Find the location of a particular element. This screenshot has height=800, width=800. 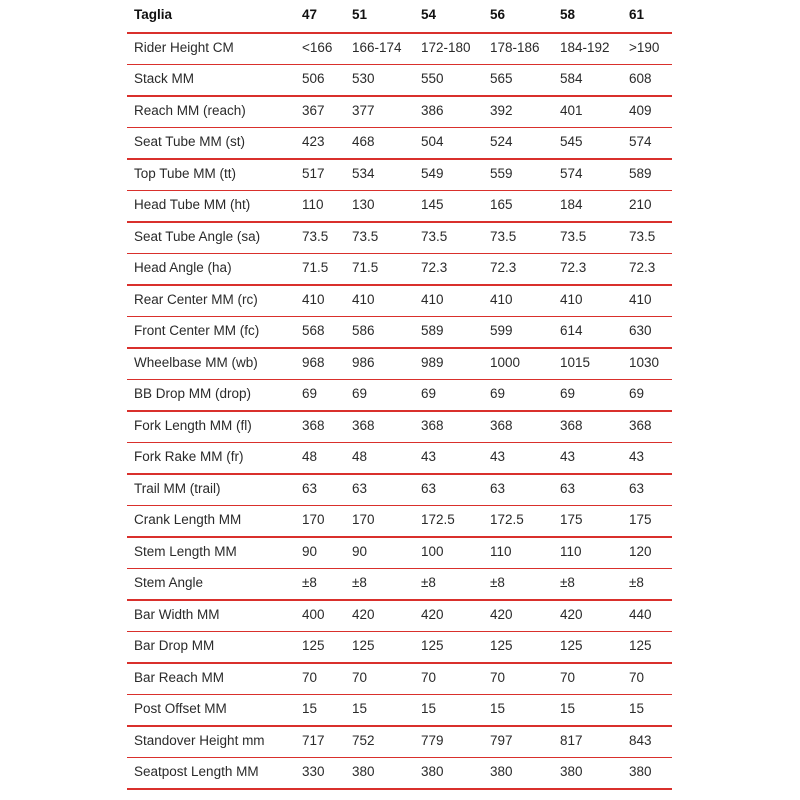

value-cell: 130 is located at coordinates (363, 205).